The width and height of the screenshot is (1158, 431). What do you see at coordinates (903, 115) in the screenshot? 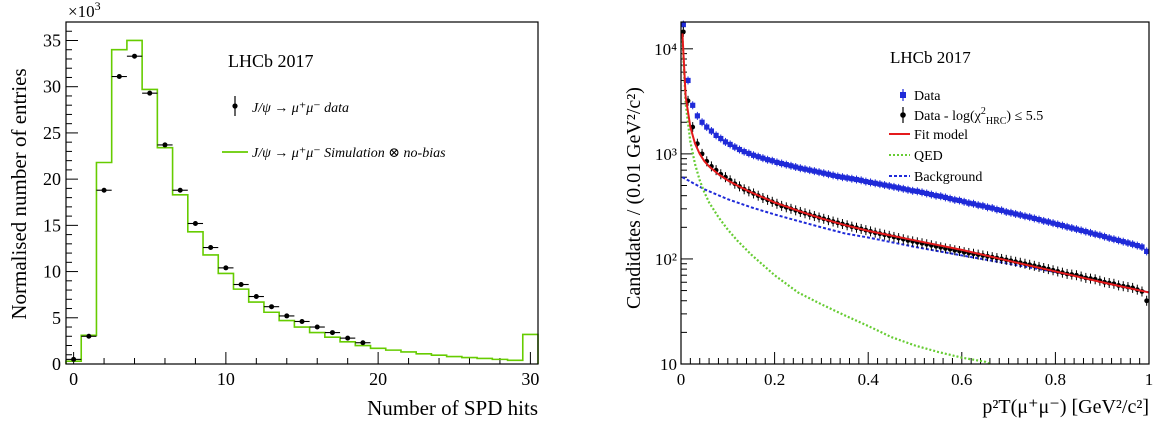
I see `legend-marker-data-cut` at bounding box center [903, 115].